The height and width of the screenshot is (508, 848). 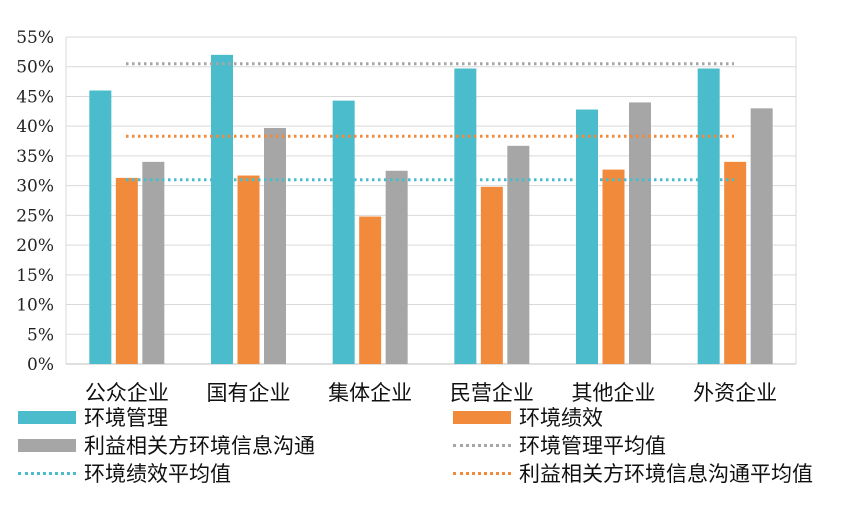 What do you see at coordinates (35, 127) in the screenshot?
I see `y-tick-label: 40%` at bounding box center [35, 127].